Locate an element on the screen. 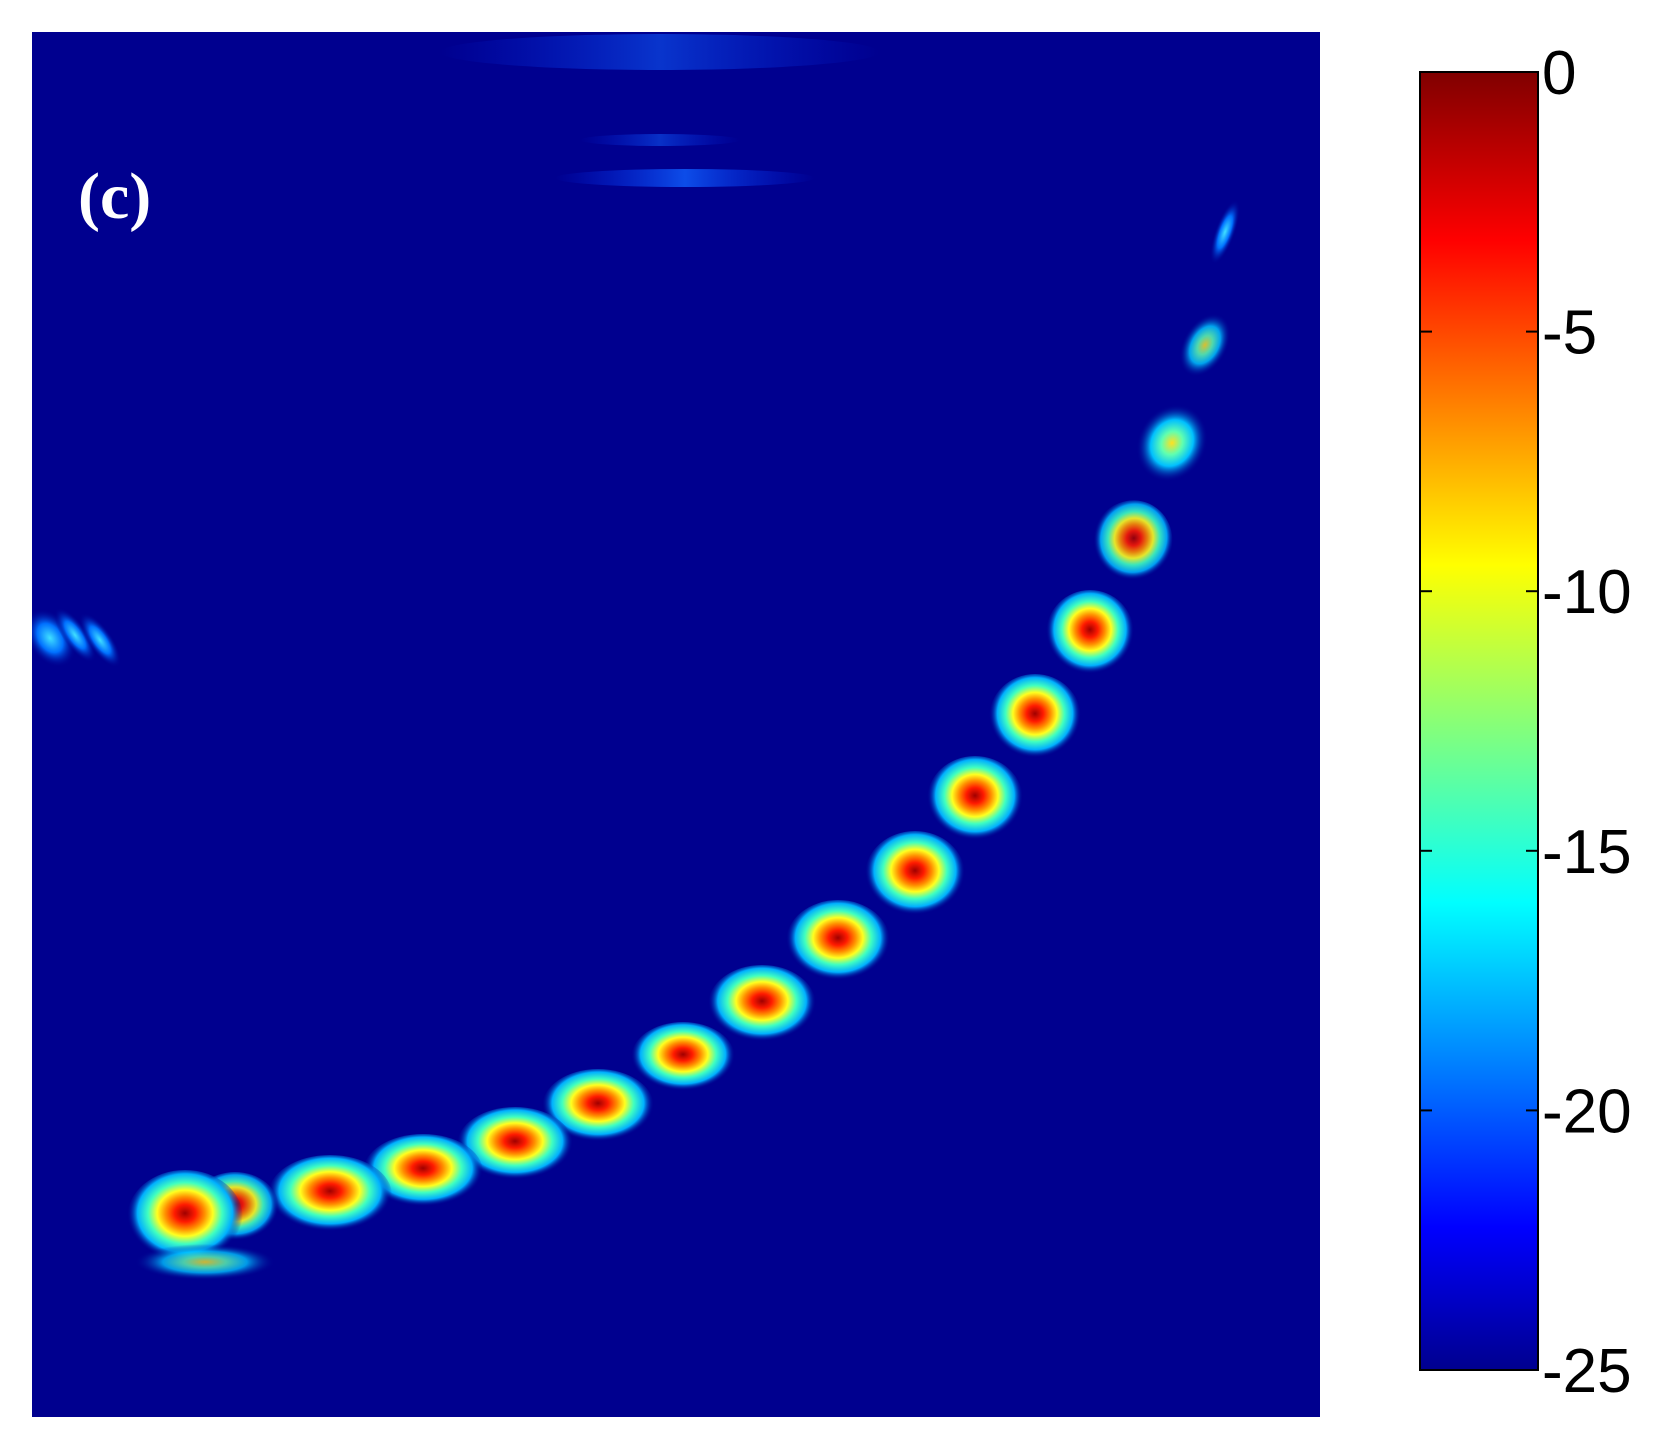  colorbar-tick-label: -25 is located at coordinates (1587, 1371).